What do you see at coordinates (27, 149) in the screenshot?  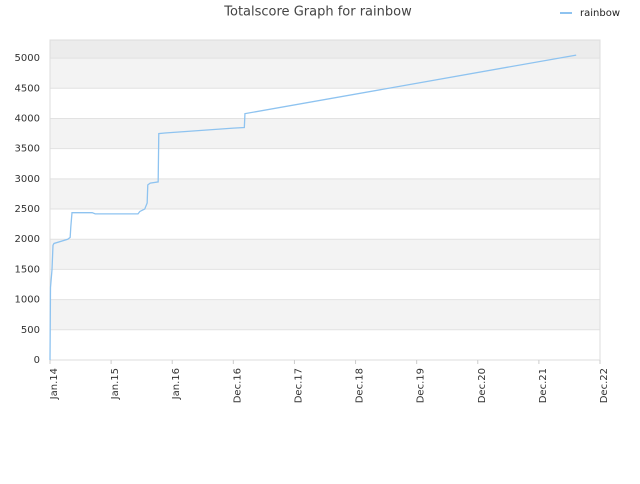 I see `y-tick-label: 3500` at bounding box center [27, 149].